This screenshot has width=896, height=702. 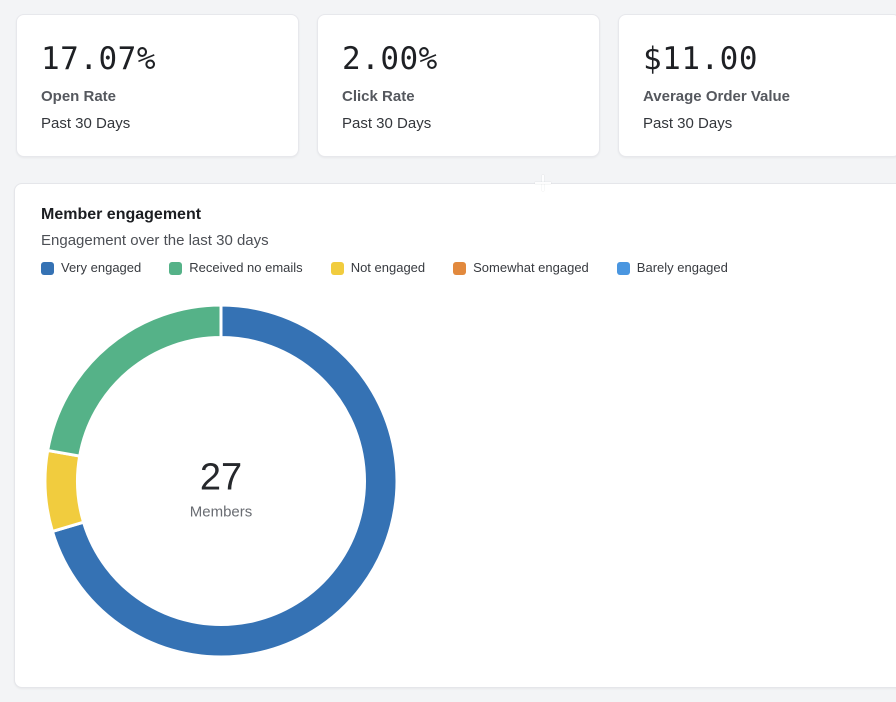 What do you see at coordinates (717, 96) in the screenshot?
I see `average-order-value-label: Average Order Value` at bounding box center [717, 96].